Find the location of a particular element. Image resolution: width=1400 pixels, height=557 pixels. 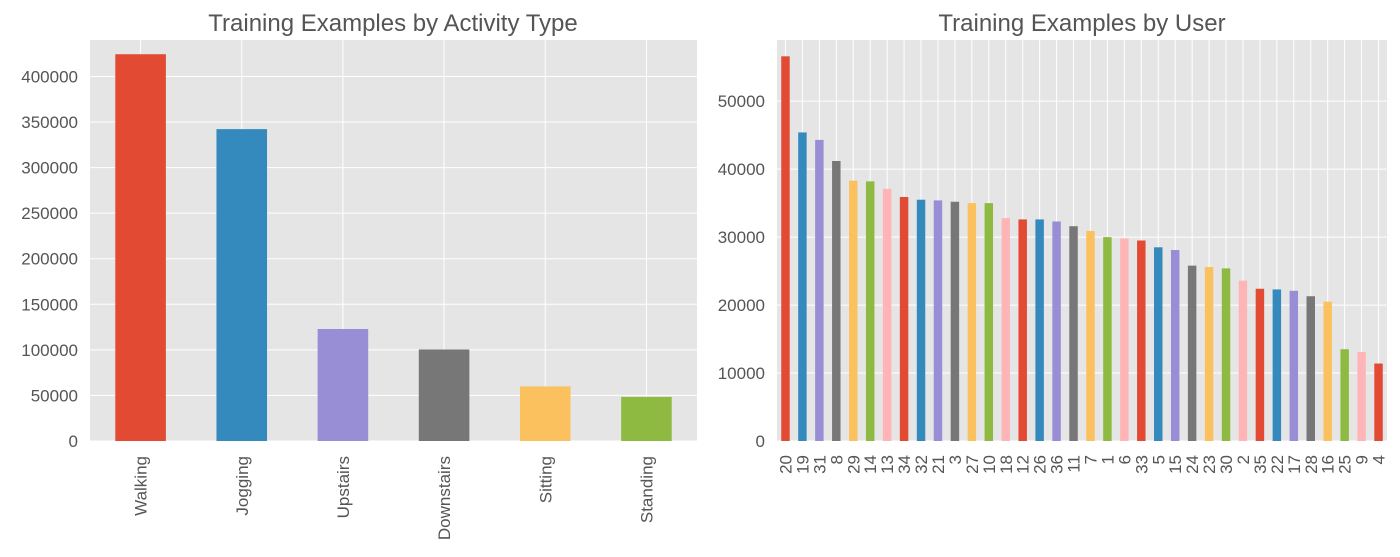

x-tick-label: 9 is located at coordinates (1362, 459).